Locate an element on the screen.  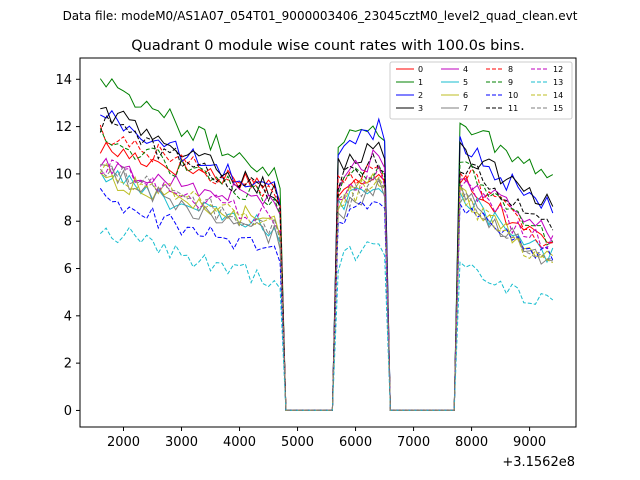
y-tick-label: 4 is located at coordinates (68, 316).